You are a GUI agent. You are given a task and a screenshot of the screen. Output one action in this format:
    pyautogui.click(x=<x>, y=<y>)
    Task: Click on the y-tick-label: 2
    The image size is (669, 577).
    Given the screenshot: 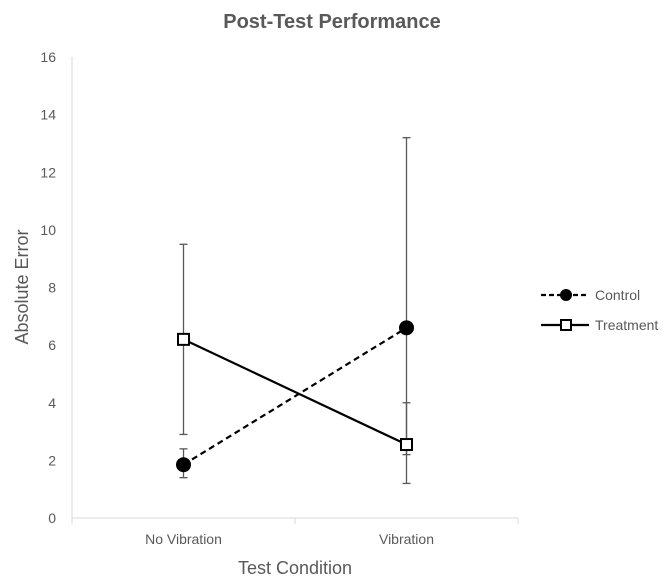 What is the action you would take?
    pyautogui.click(x=52, y=460)
    